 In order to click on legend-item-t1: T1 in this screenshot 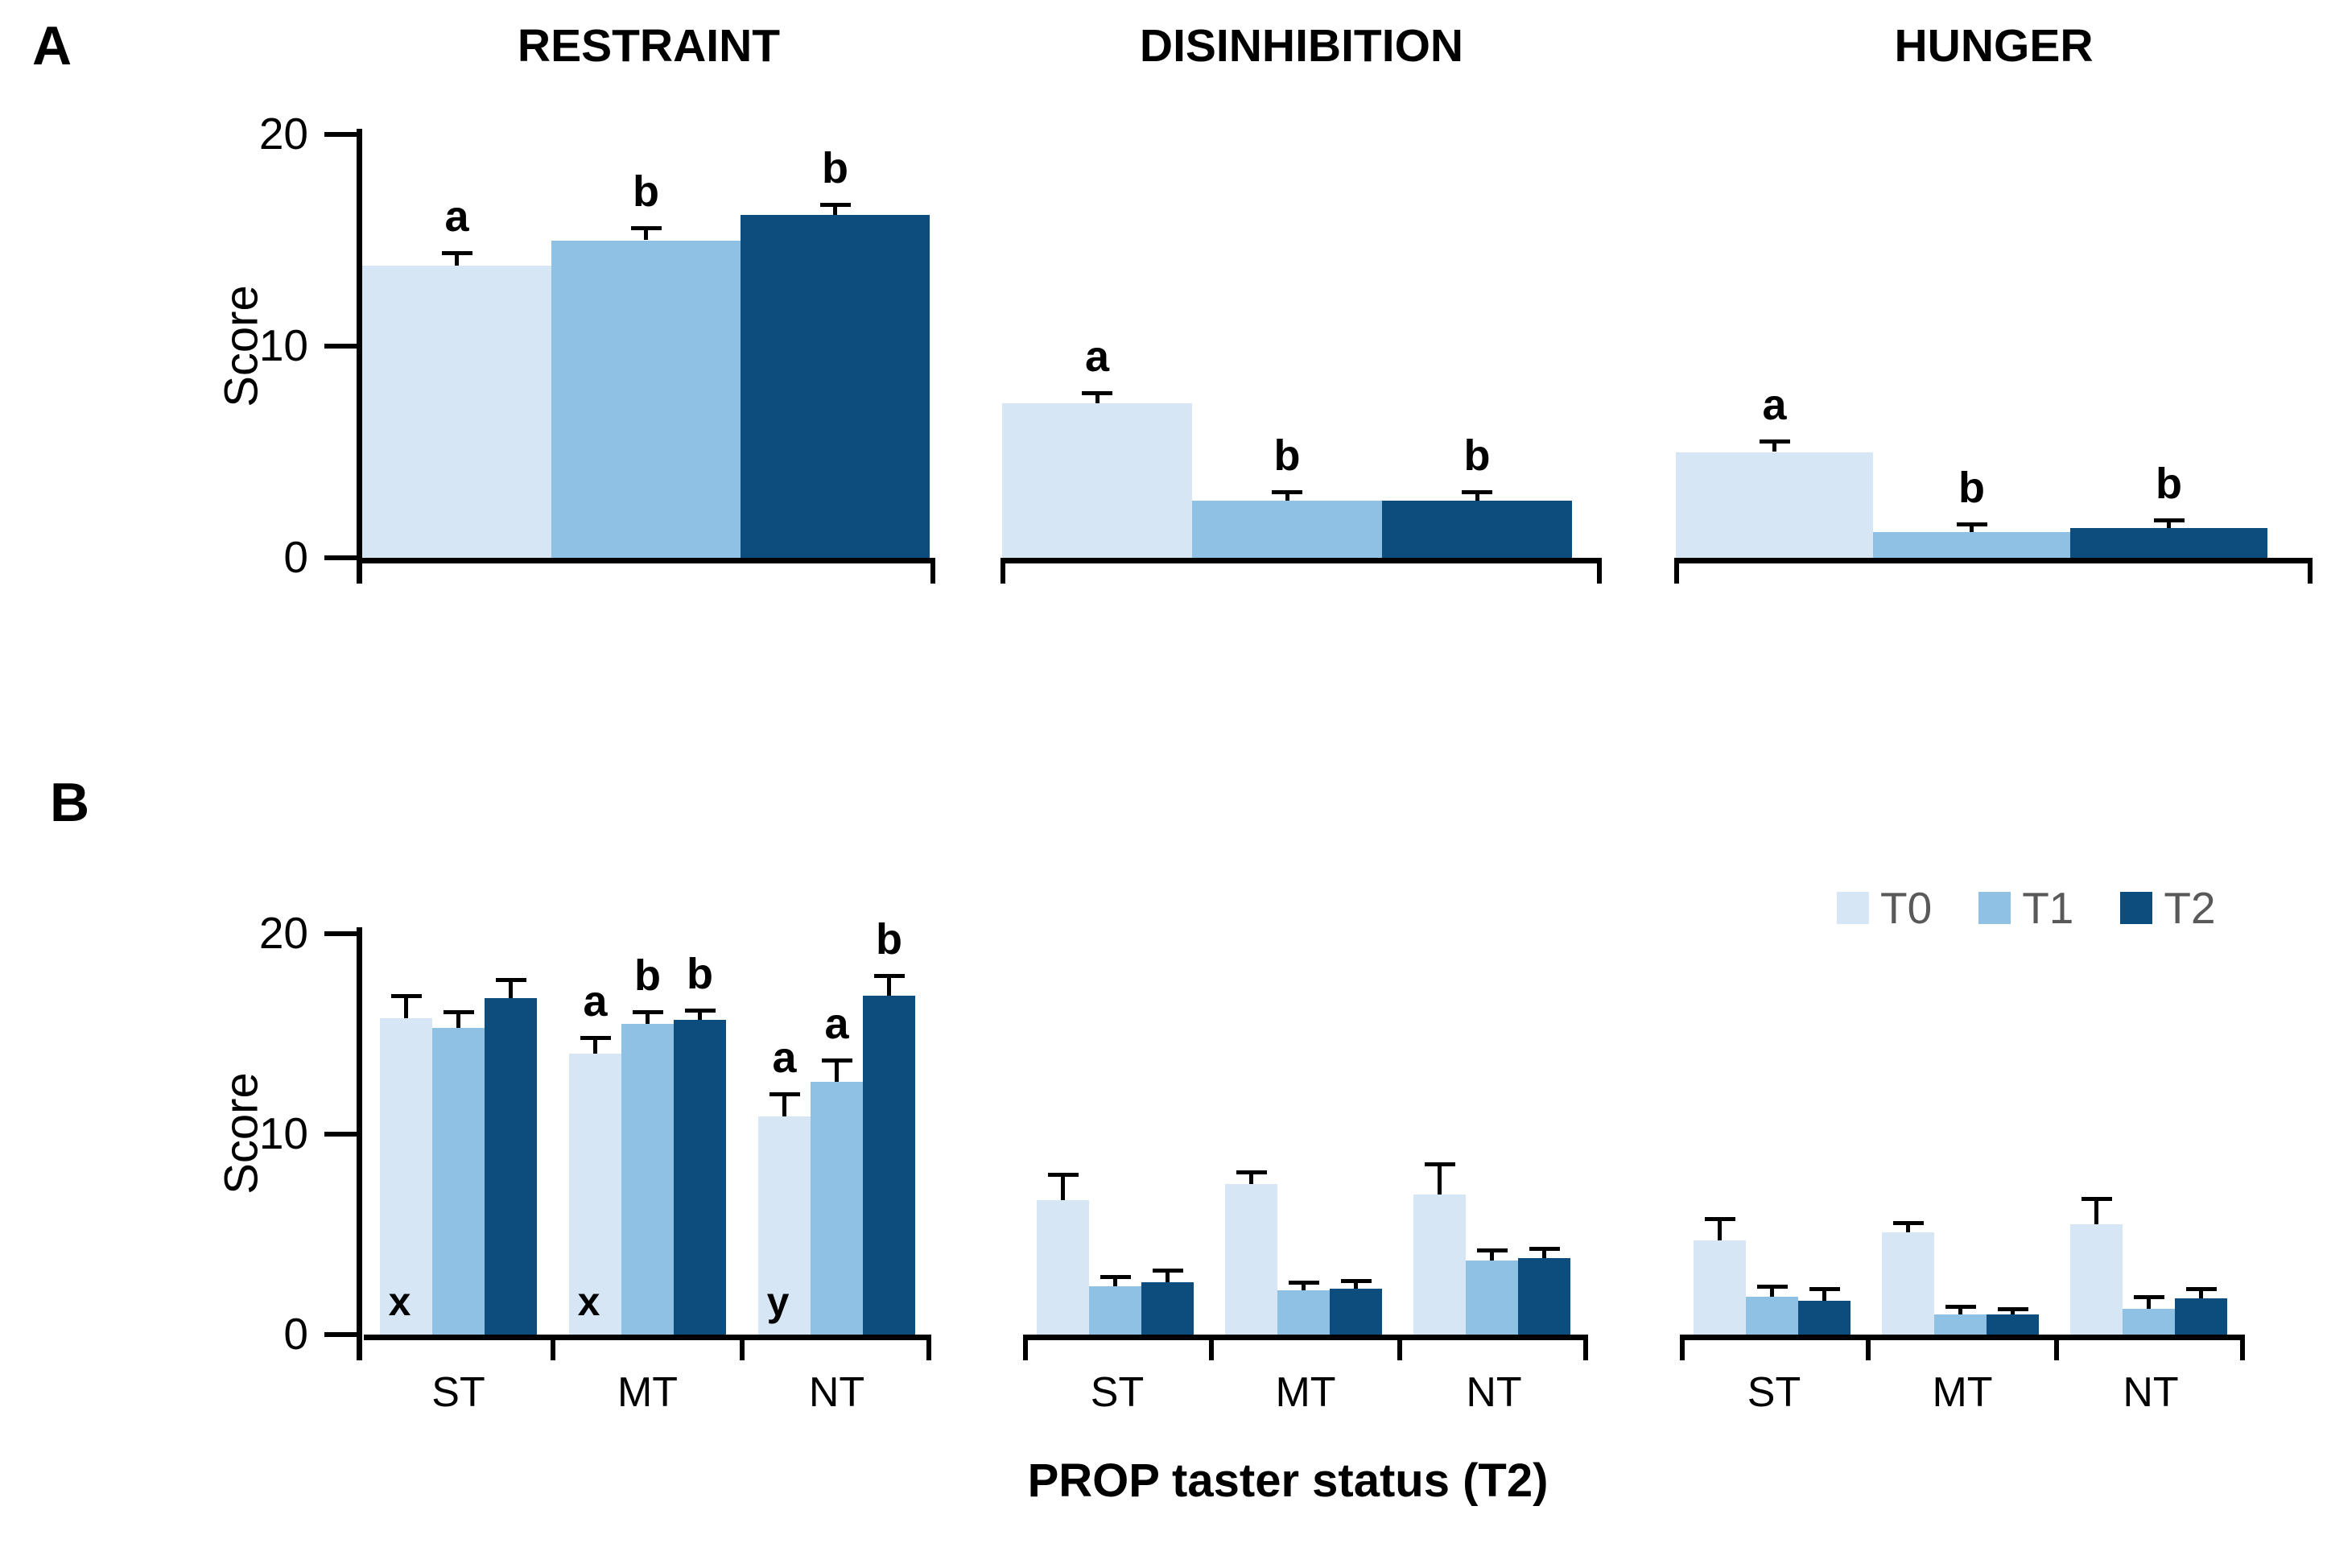, I will do `click(2025, 908)`.